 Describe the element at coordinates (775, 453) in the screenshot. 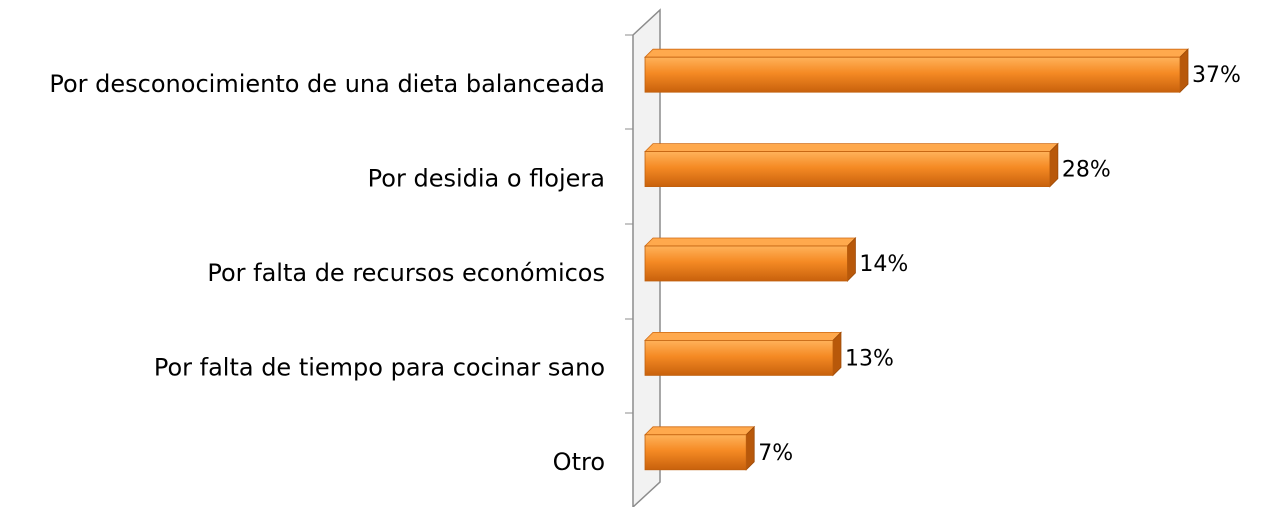

I see `value-label: 7%` at that location.